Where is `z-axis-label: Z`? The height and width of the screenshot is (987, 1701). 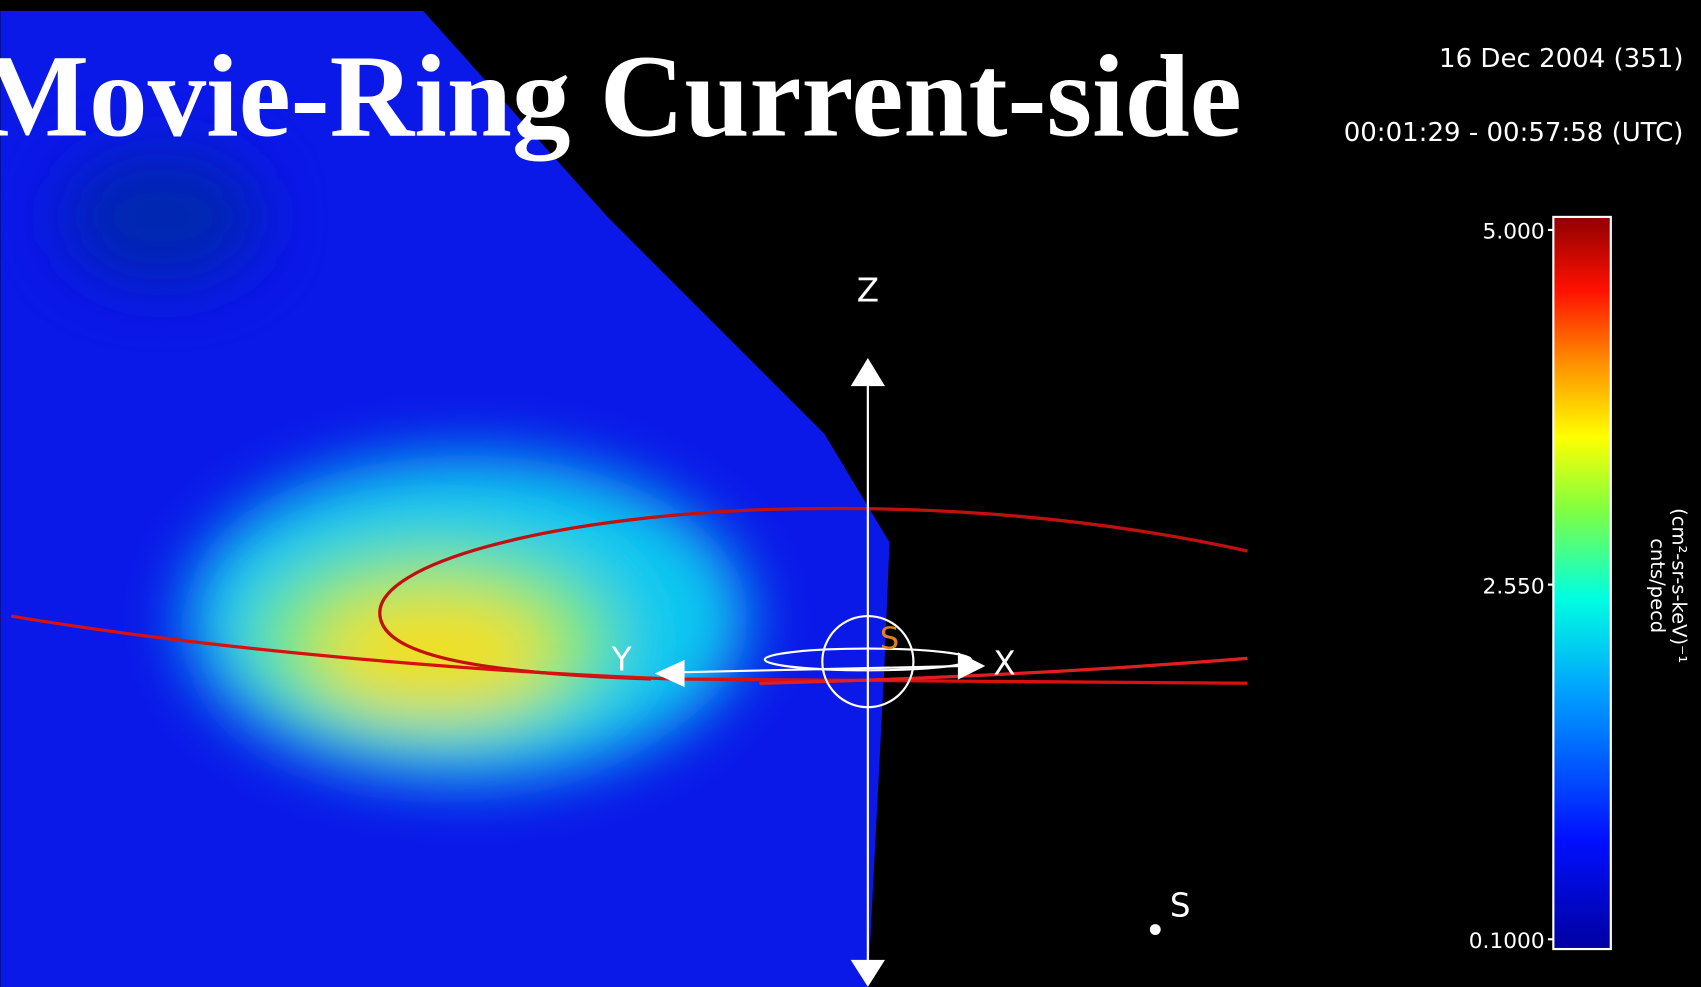
z-axis-label: Z is located at coordinates (868, 291).